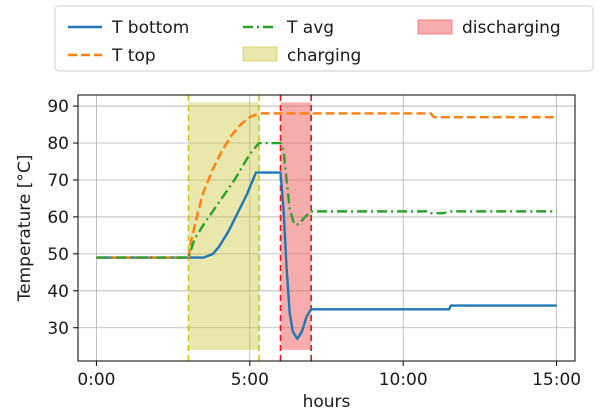 The image size is (599, 416). What do you see at coordinates (58, 107) in the screenshot?
I see `y-tick-label: 90` at bounding box center [58, 107].